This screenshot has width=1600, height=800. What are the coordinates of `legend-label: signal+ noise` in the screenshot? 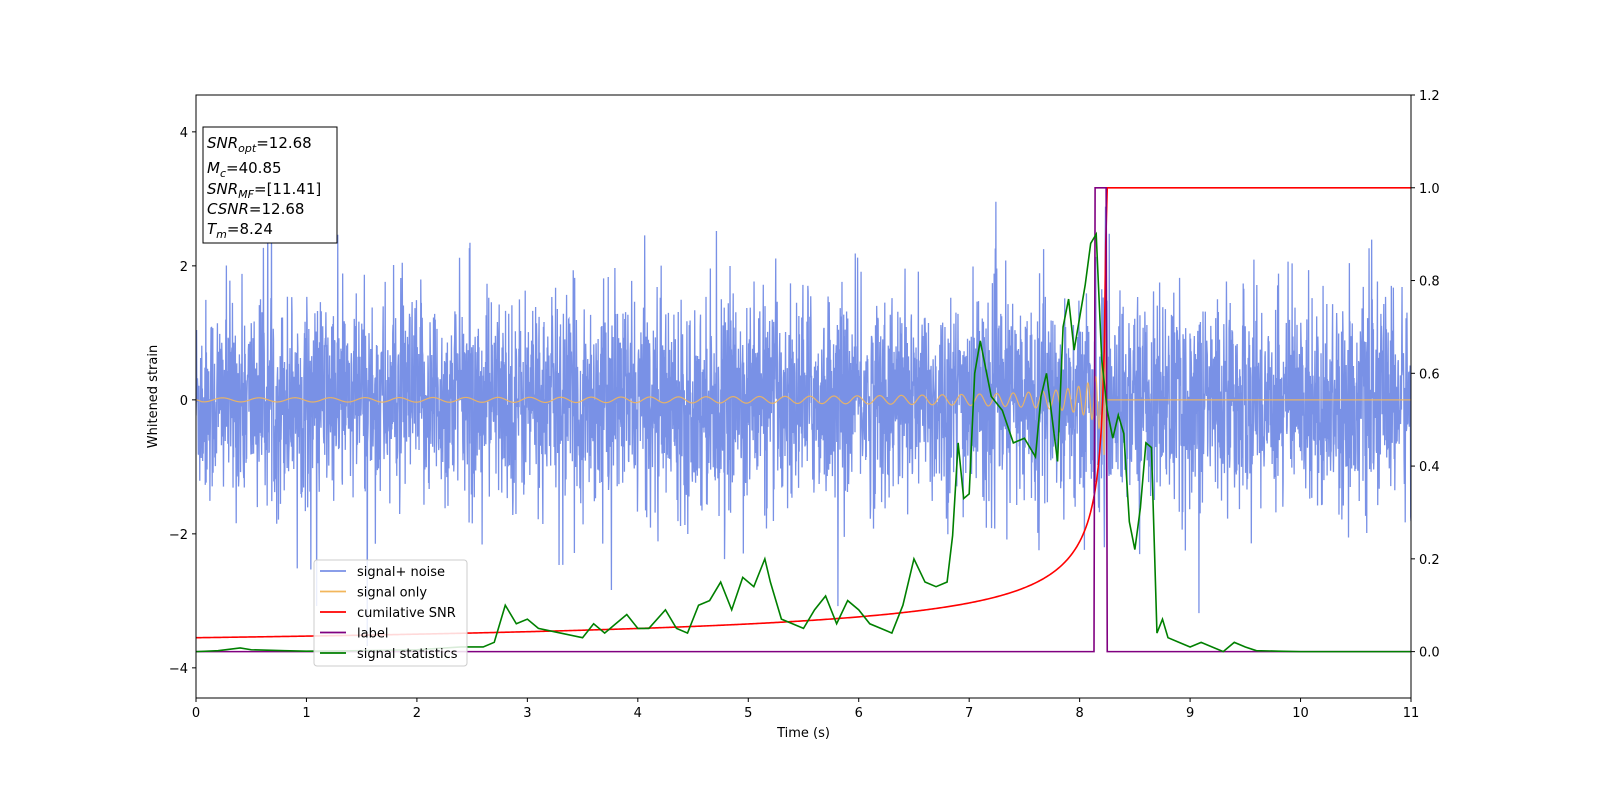 It's located at (401, 572).